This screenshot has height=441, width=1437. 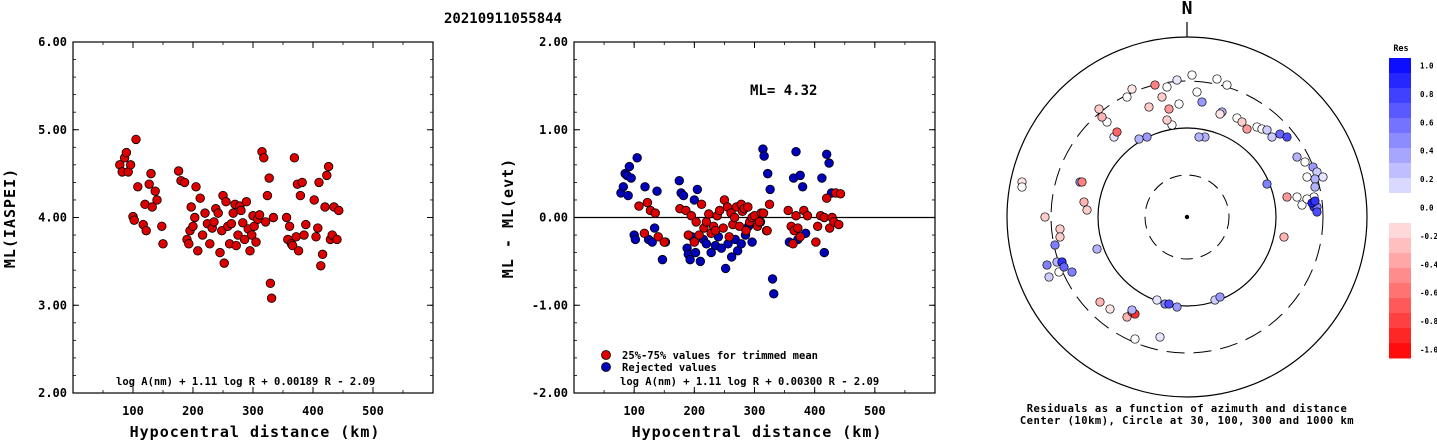 I want to click on x-tick-label: 300, so click(x=253, y=411).